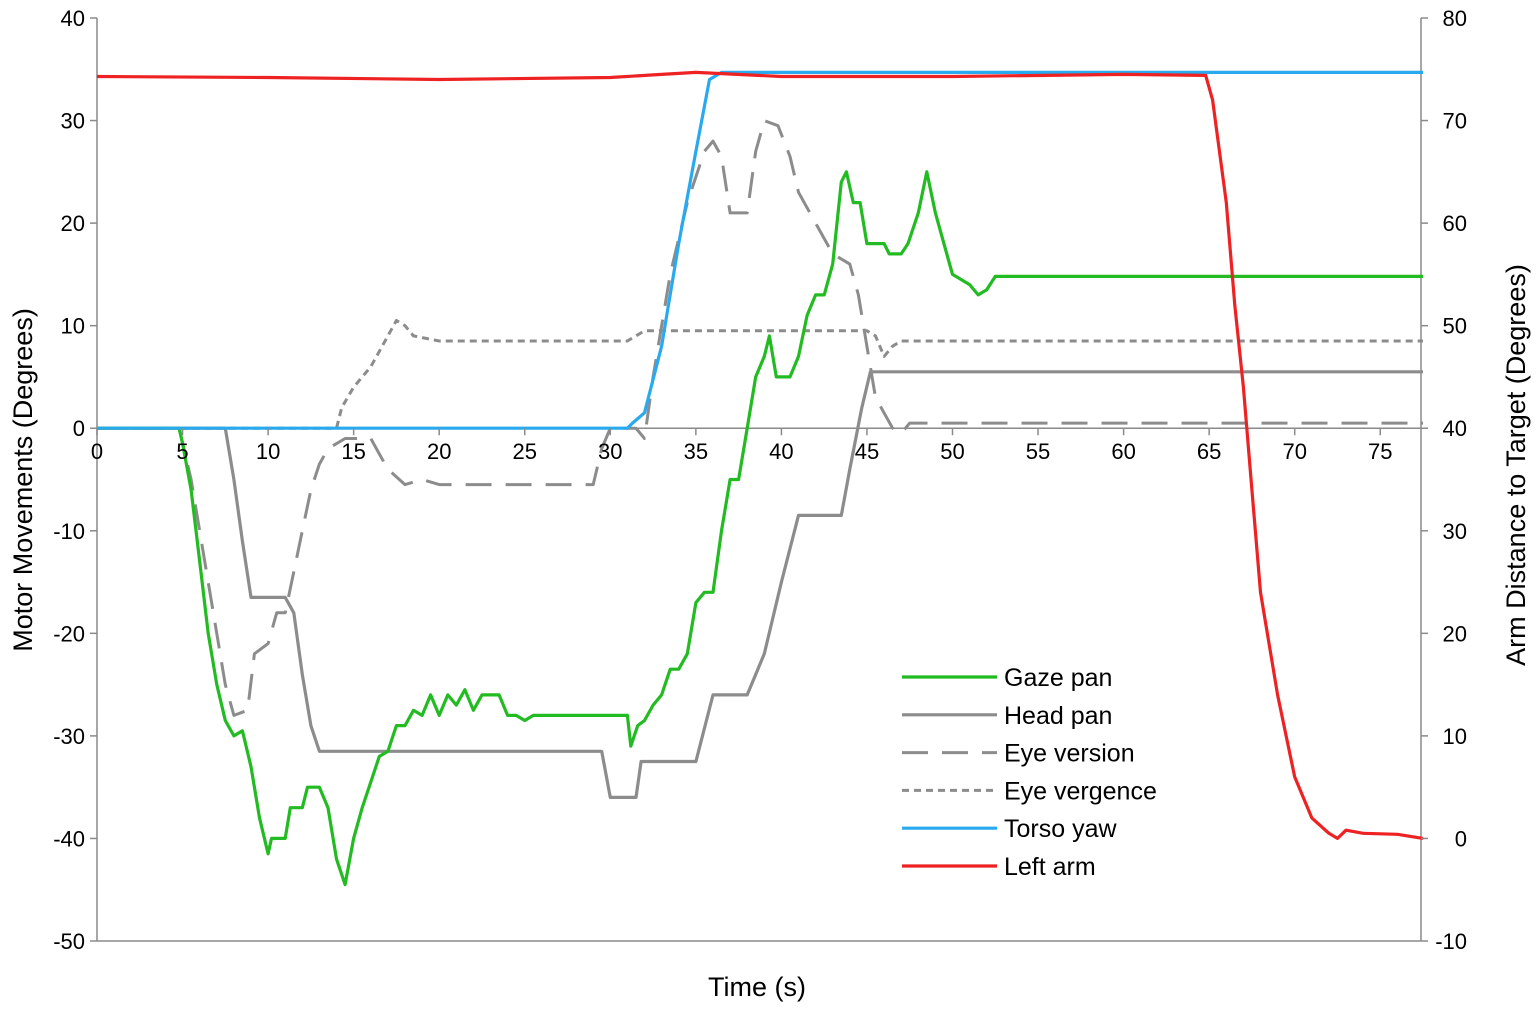 This screenshot has height=1010, width=1537. What do you see at coordinates (73, 121) in the screenshot?
I see `y-left-tick-label: 30` at bounding box center [73, 121].